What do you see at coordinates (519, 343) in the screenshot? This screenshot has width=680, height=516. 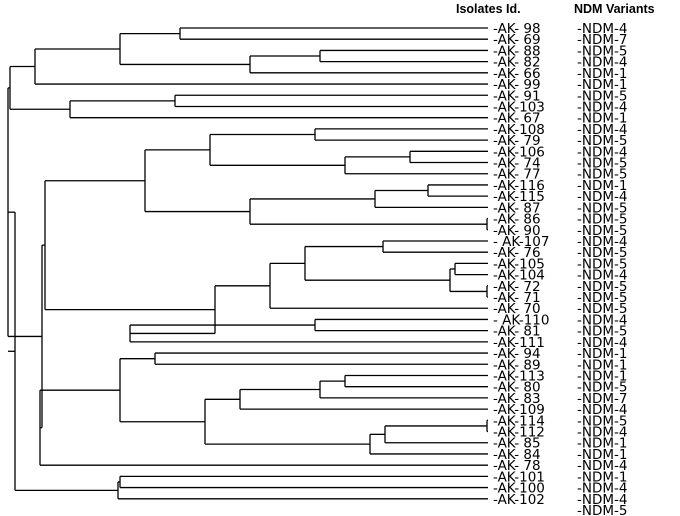 I see `isolate-label: -AK-111` at bounding box center [519, 343].